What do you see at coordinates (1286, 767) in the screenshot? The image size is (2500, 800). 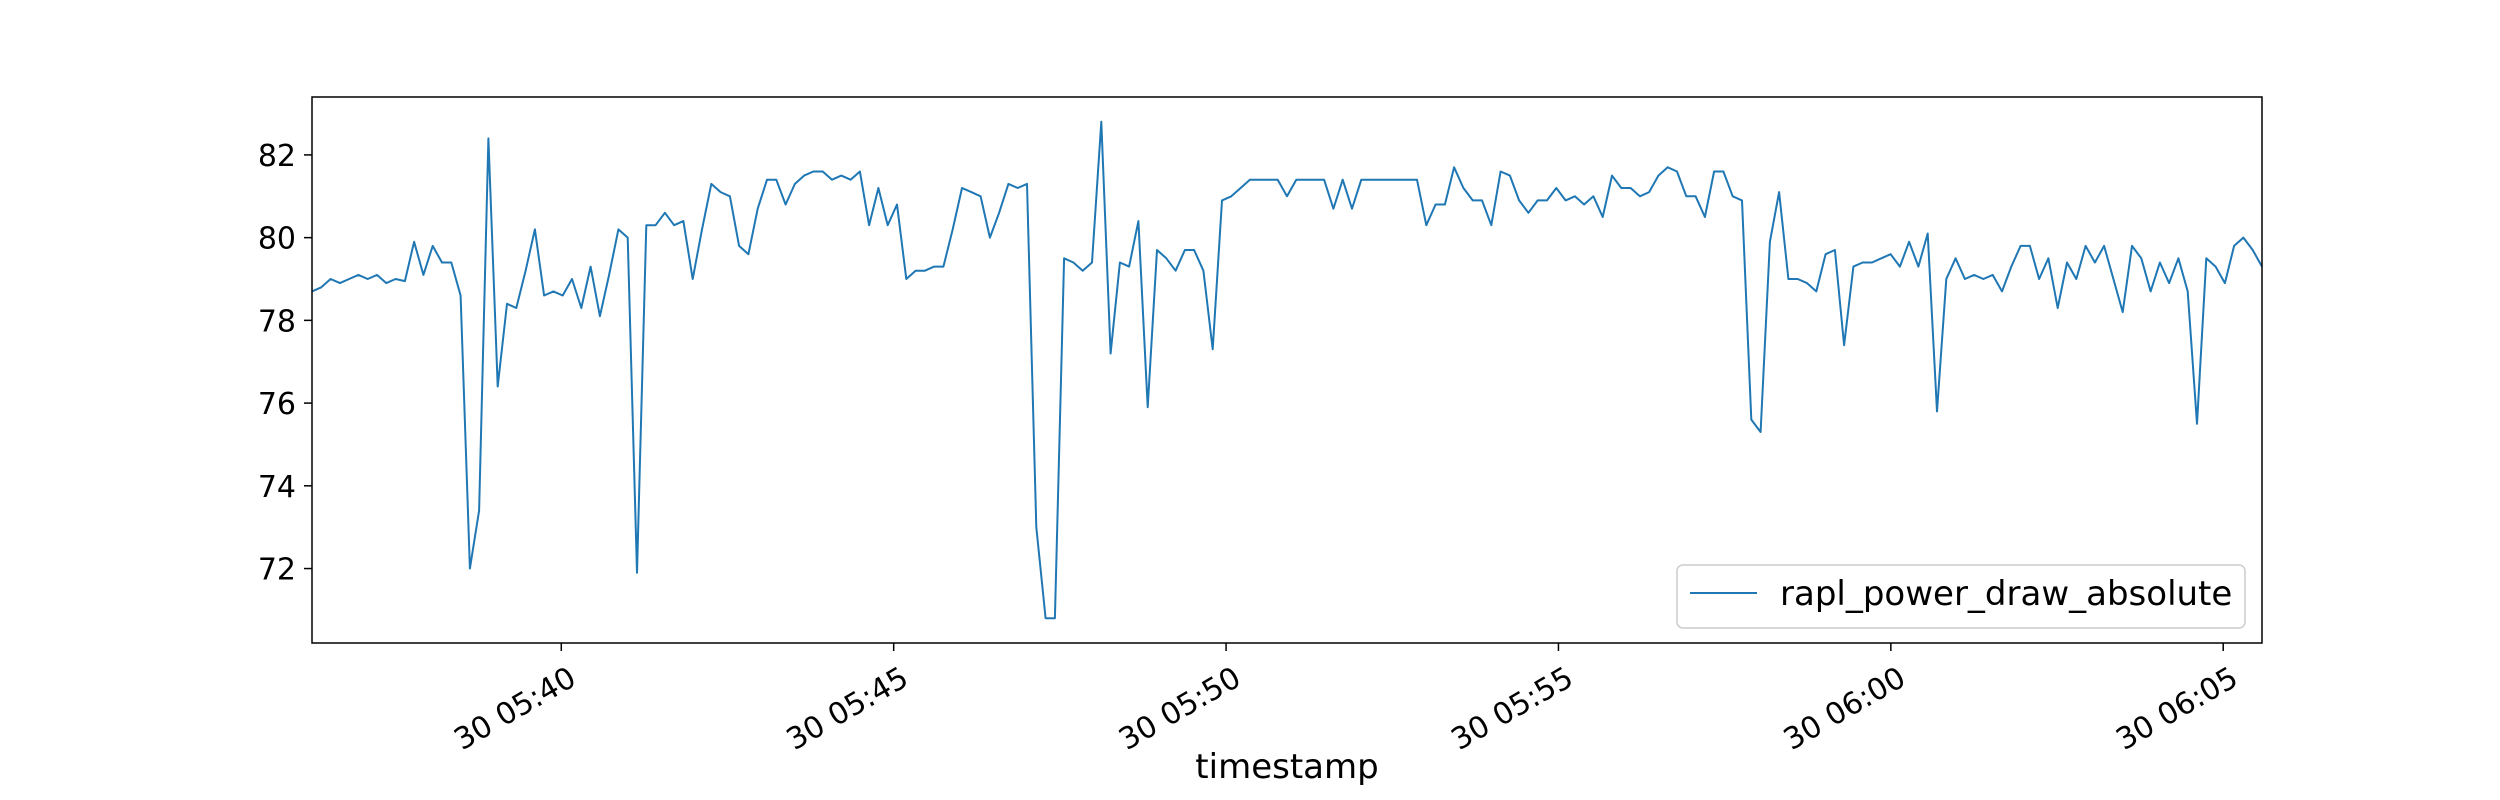 I see `x-axis-title: timestamp` at bounding box center [1286, 767].